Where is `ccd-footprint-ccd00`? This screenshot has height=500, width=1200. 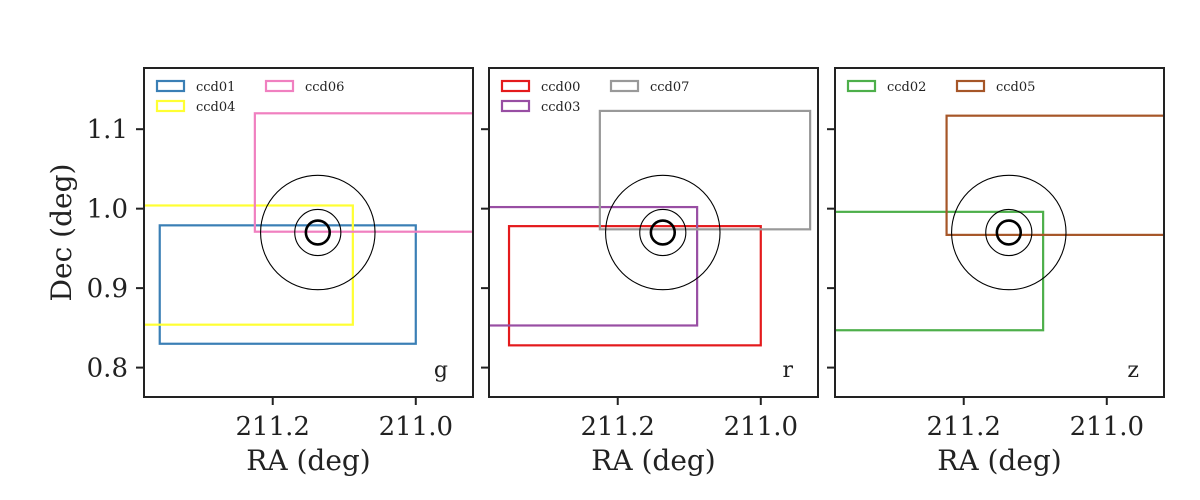 ccd-footprint-ccd00 is located at coordinates (634, 286).